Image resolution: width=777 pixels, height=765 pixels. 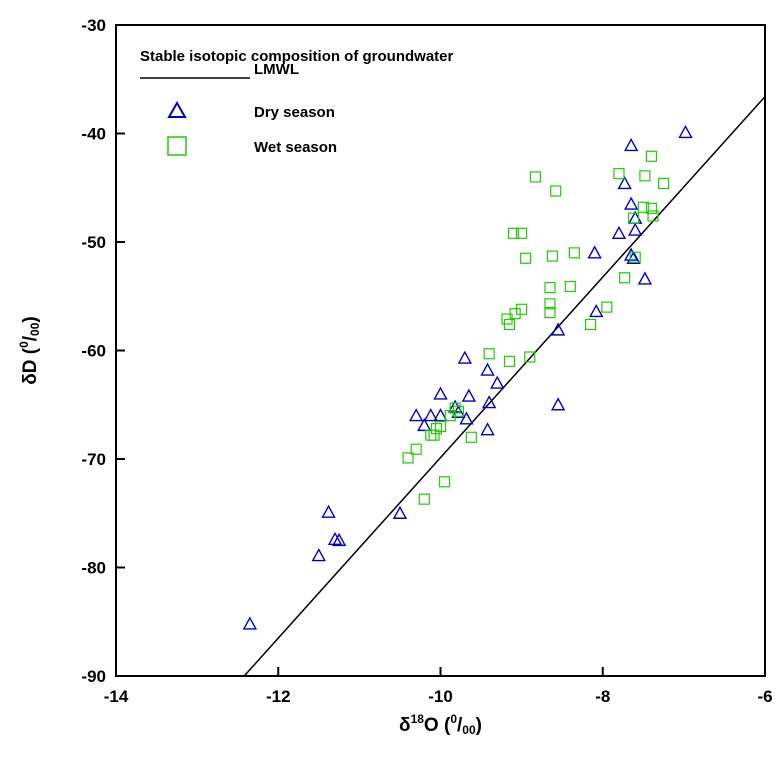 I want to click on legend-label-lmwl: LMWL, so click(x=276, y=69).